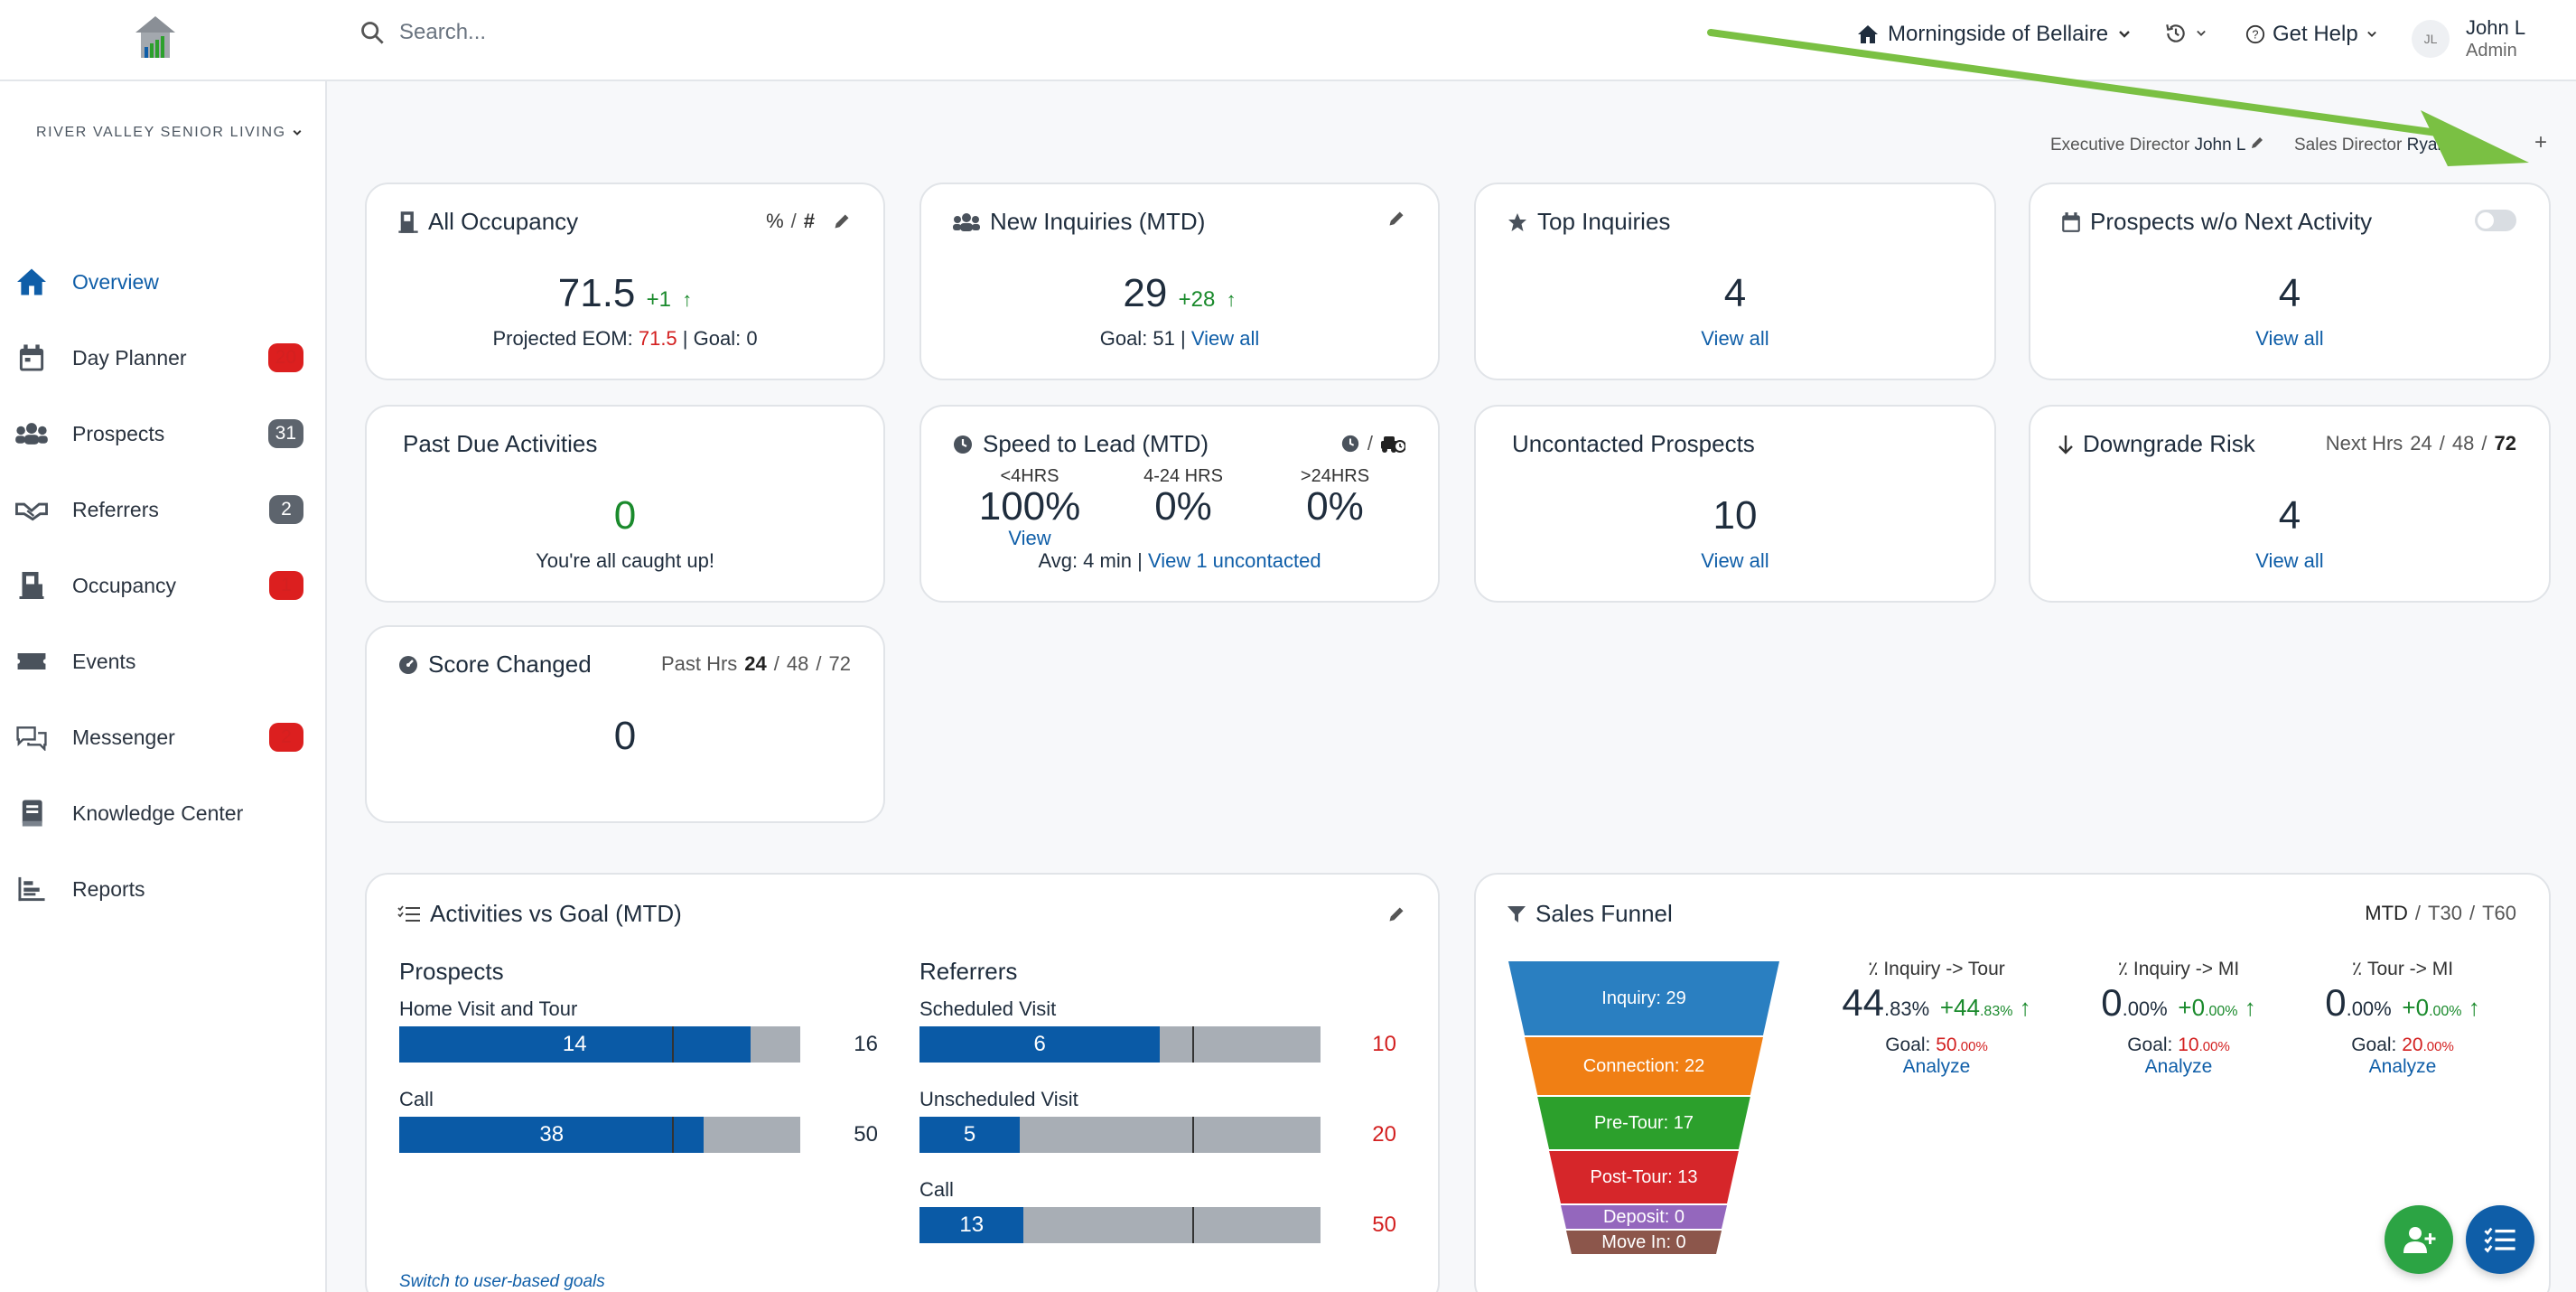  Describe the element at coordinates (1234, 560) in the screenshot. I see `view-uncontacted-link: View 1 uncontacted` at that location.